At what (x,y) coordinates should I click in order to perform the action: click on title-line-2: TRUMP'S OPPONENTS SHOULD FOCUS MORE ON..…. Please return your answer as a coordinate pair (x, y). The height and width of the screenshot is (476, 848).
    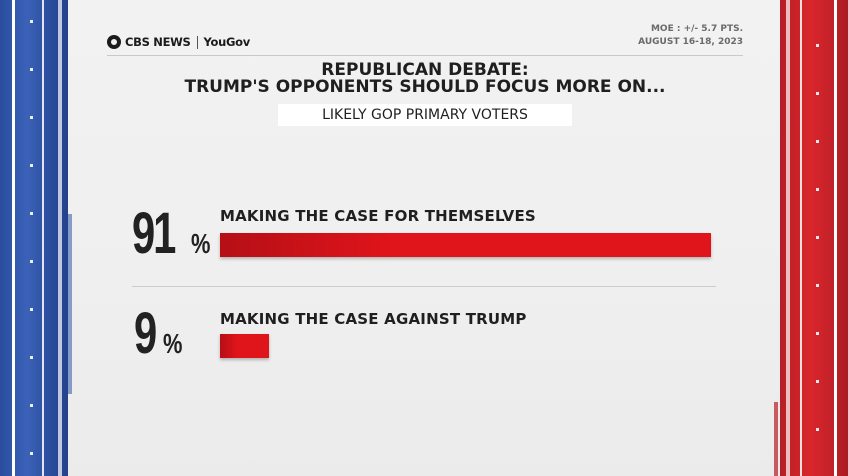
    Looking at the image, I should click on (425, 87).